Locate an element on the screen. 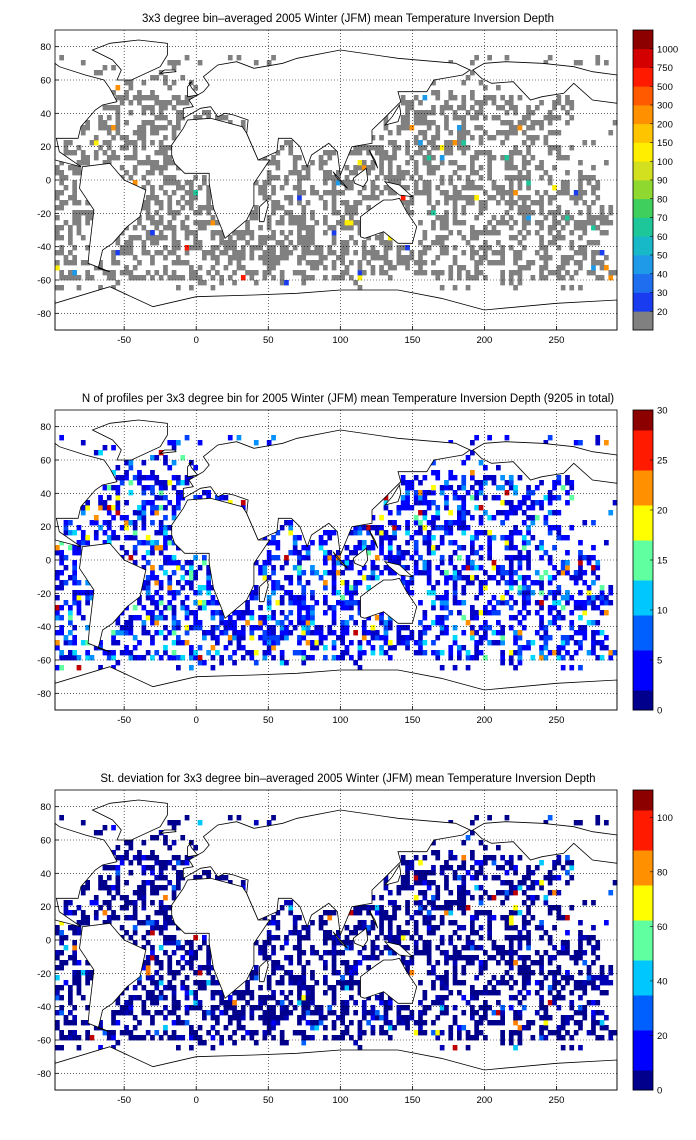  coastline is located at coordinates (129, 440).